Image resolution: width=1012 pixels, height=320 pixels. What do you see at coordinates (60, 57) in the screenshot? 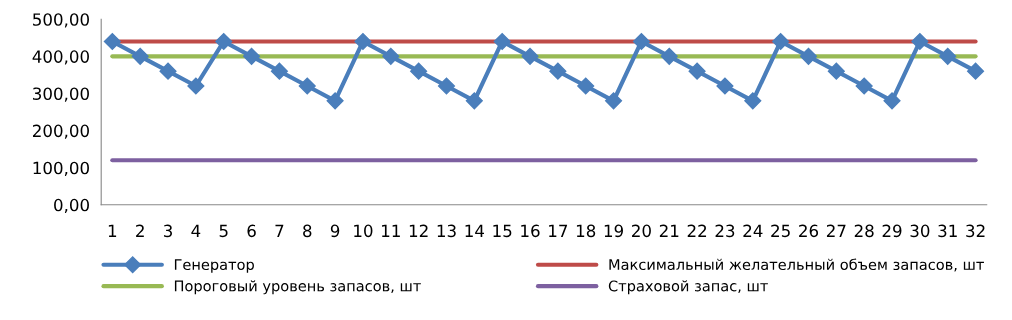
I see `y-tick-label: 400,00` at bounding box center [60, 57].